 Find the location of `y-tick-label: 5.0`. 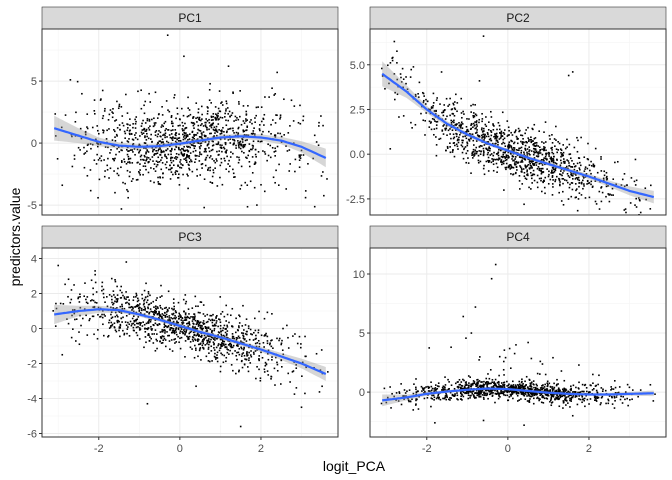

y-tick-label: 5.0 is located at coordinates (357, 66).